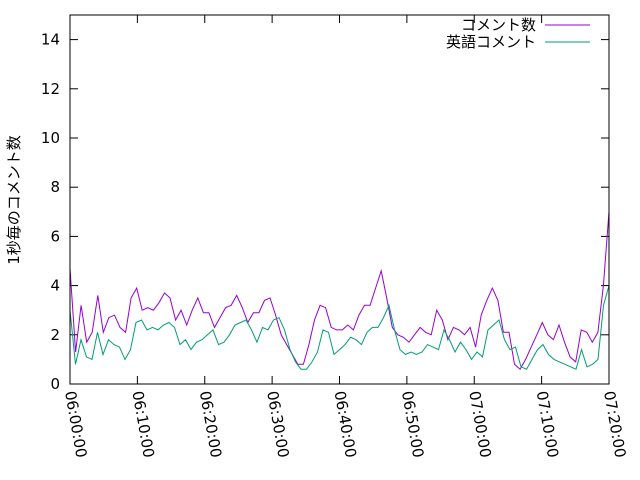 The image size is (640, 480). I want to click on series-line-english-comments, so click(339, 327).